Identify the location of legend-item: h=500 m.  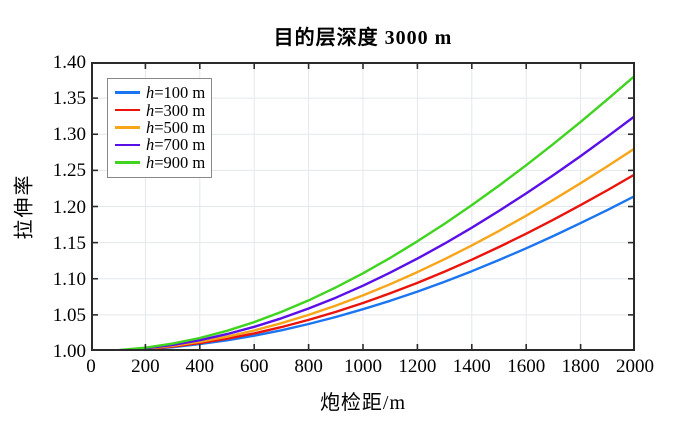
(160, 127).